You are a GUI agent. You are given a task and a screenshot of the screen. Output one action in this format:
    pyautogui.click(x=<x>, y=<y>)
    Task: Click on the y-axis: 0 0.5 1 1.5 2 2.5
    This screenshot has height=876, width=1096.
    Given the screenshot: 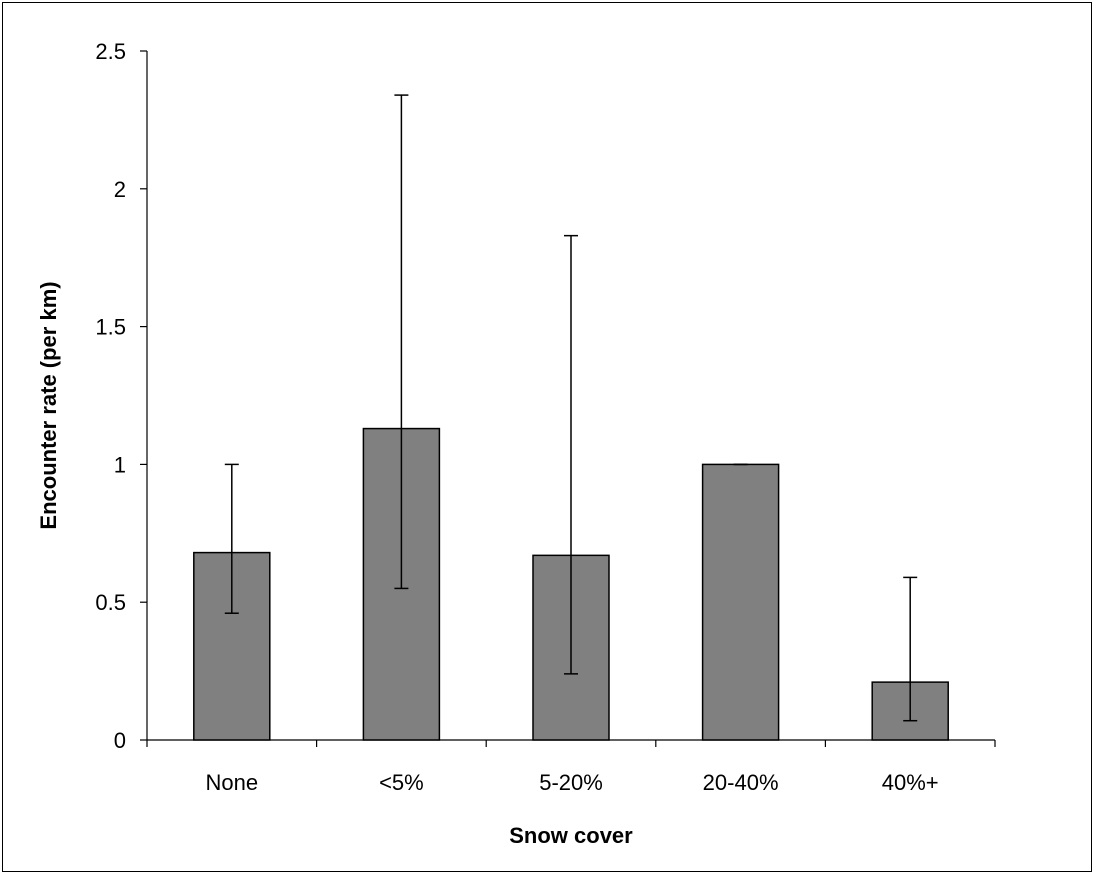 What is the action you would take?
    pyautogui.click(x=121, y=396)
    